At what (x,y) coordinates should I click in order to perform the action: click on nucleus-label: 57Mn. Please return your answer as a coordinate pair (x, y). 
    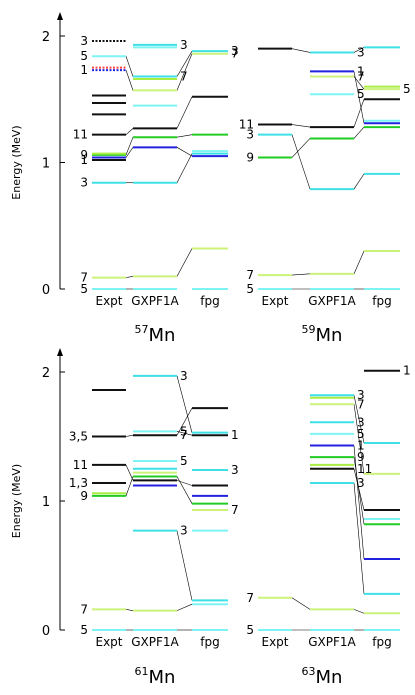
    Looking at the image, I should click on (155, 334).